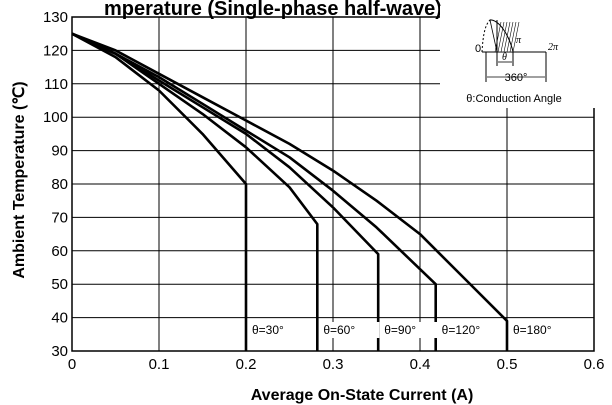 This screenshot has height=405, width=612. What do you see at coordinates (507, 364) in the screenshot?
I see `x-tick-label: 0.5` at bounding box center [507, 364].